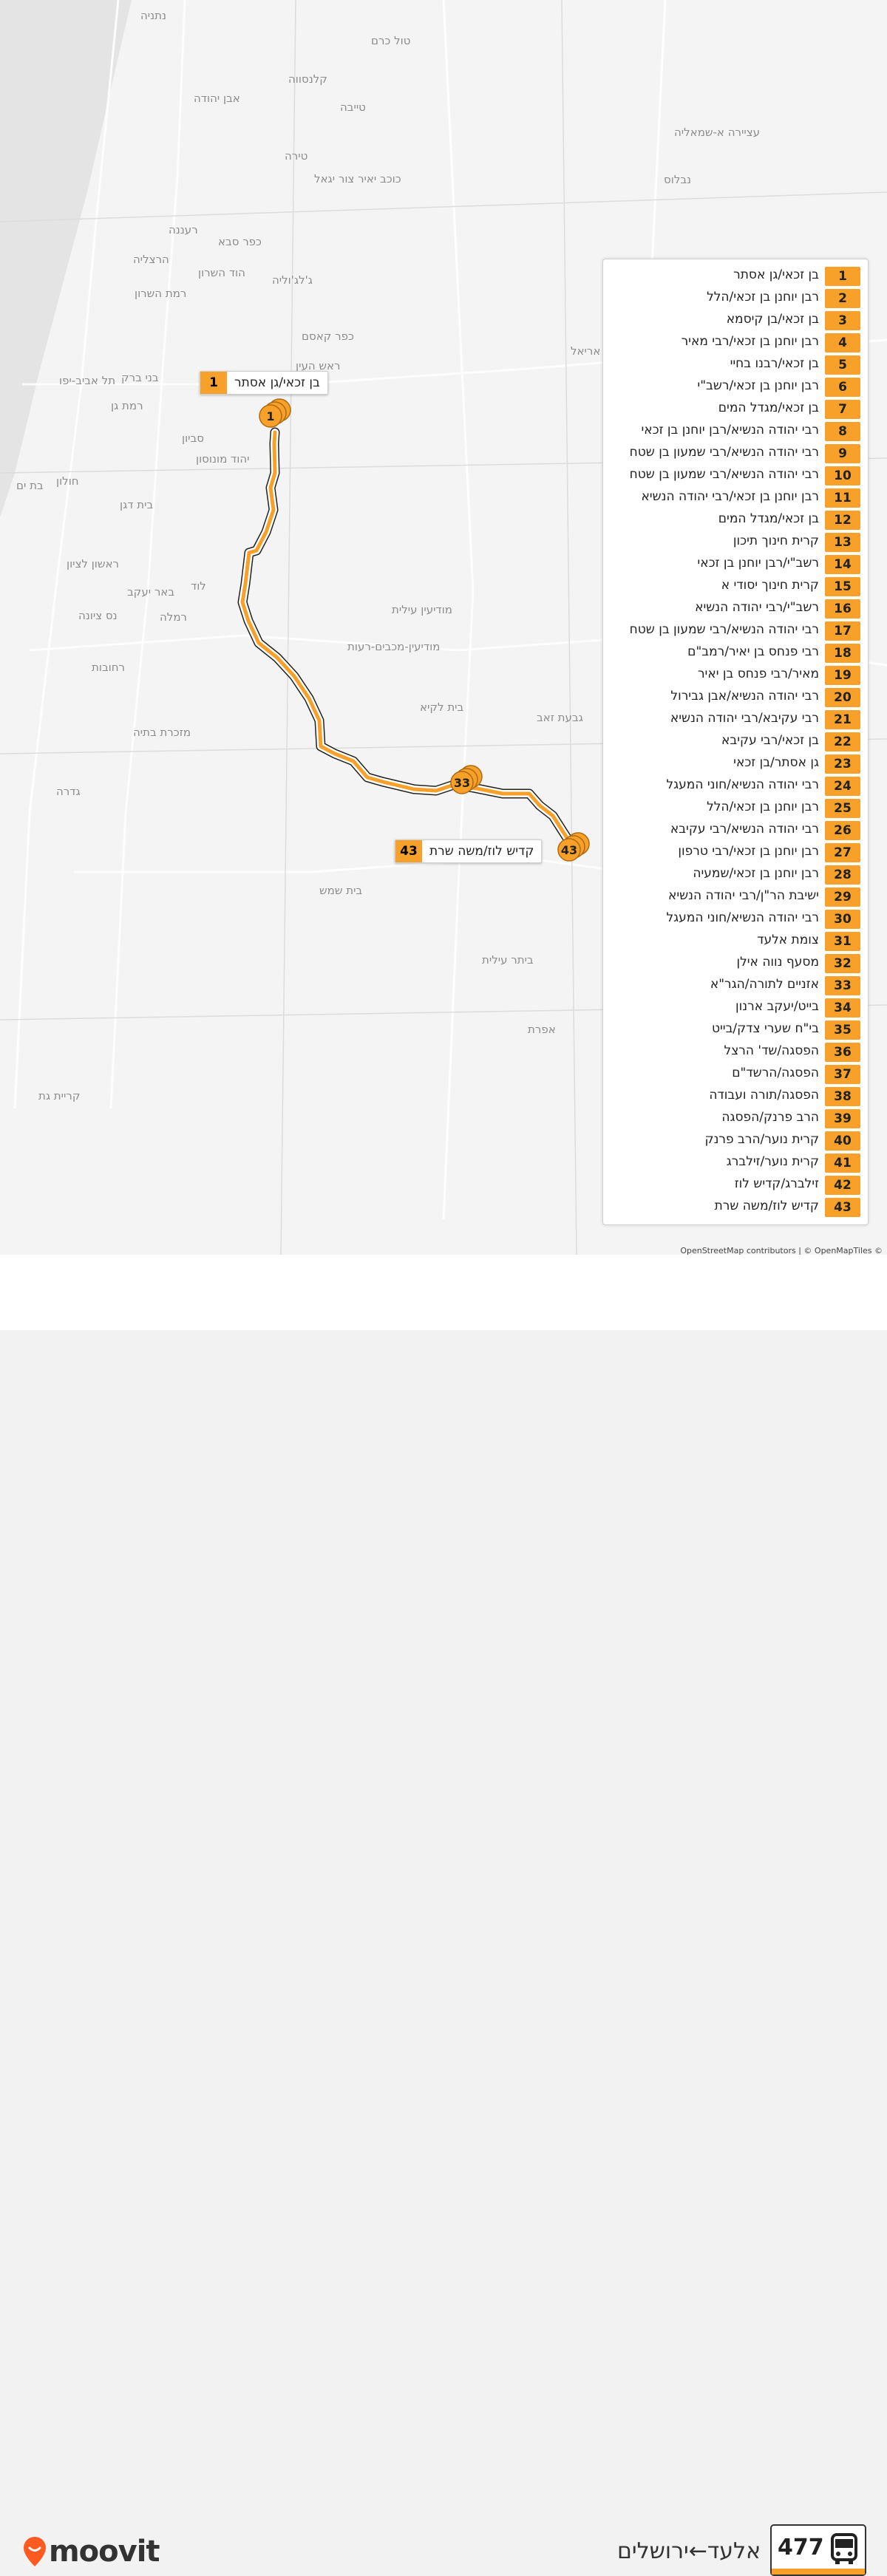  I want to click on town-label: תל אביב-יפו, so click(87, 380).